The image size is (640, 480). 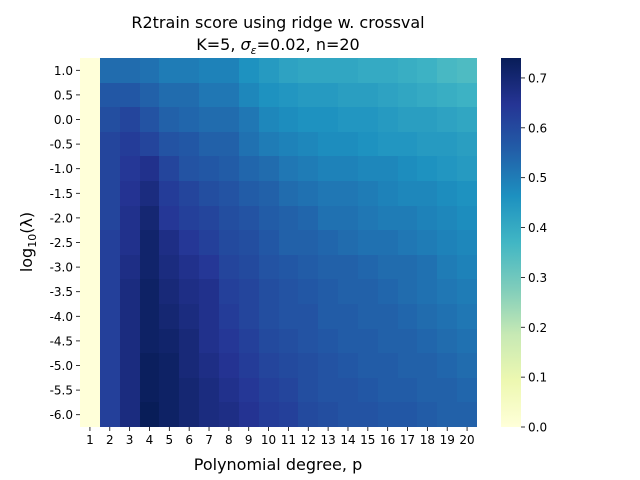 I want to click on colorbar-tick-label: 0.3, so click(x=537, y=278).